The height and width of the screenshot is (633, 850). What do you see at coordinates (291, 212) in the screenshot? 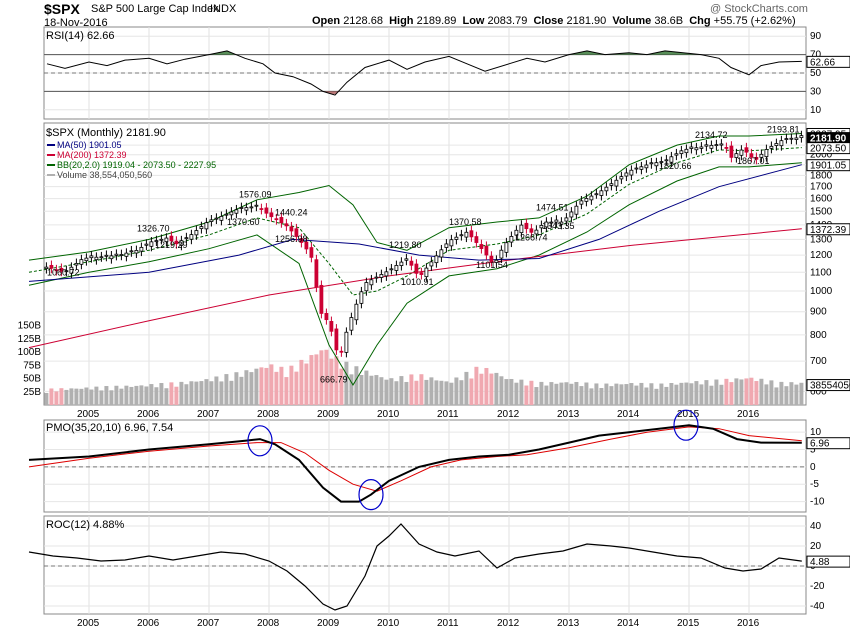
I see `price-annotation: 1440.24` at bounding box center [291, 212].